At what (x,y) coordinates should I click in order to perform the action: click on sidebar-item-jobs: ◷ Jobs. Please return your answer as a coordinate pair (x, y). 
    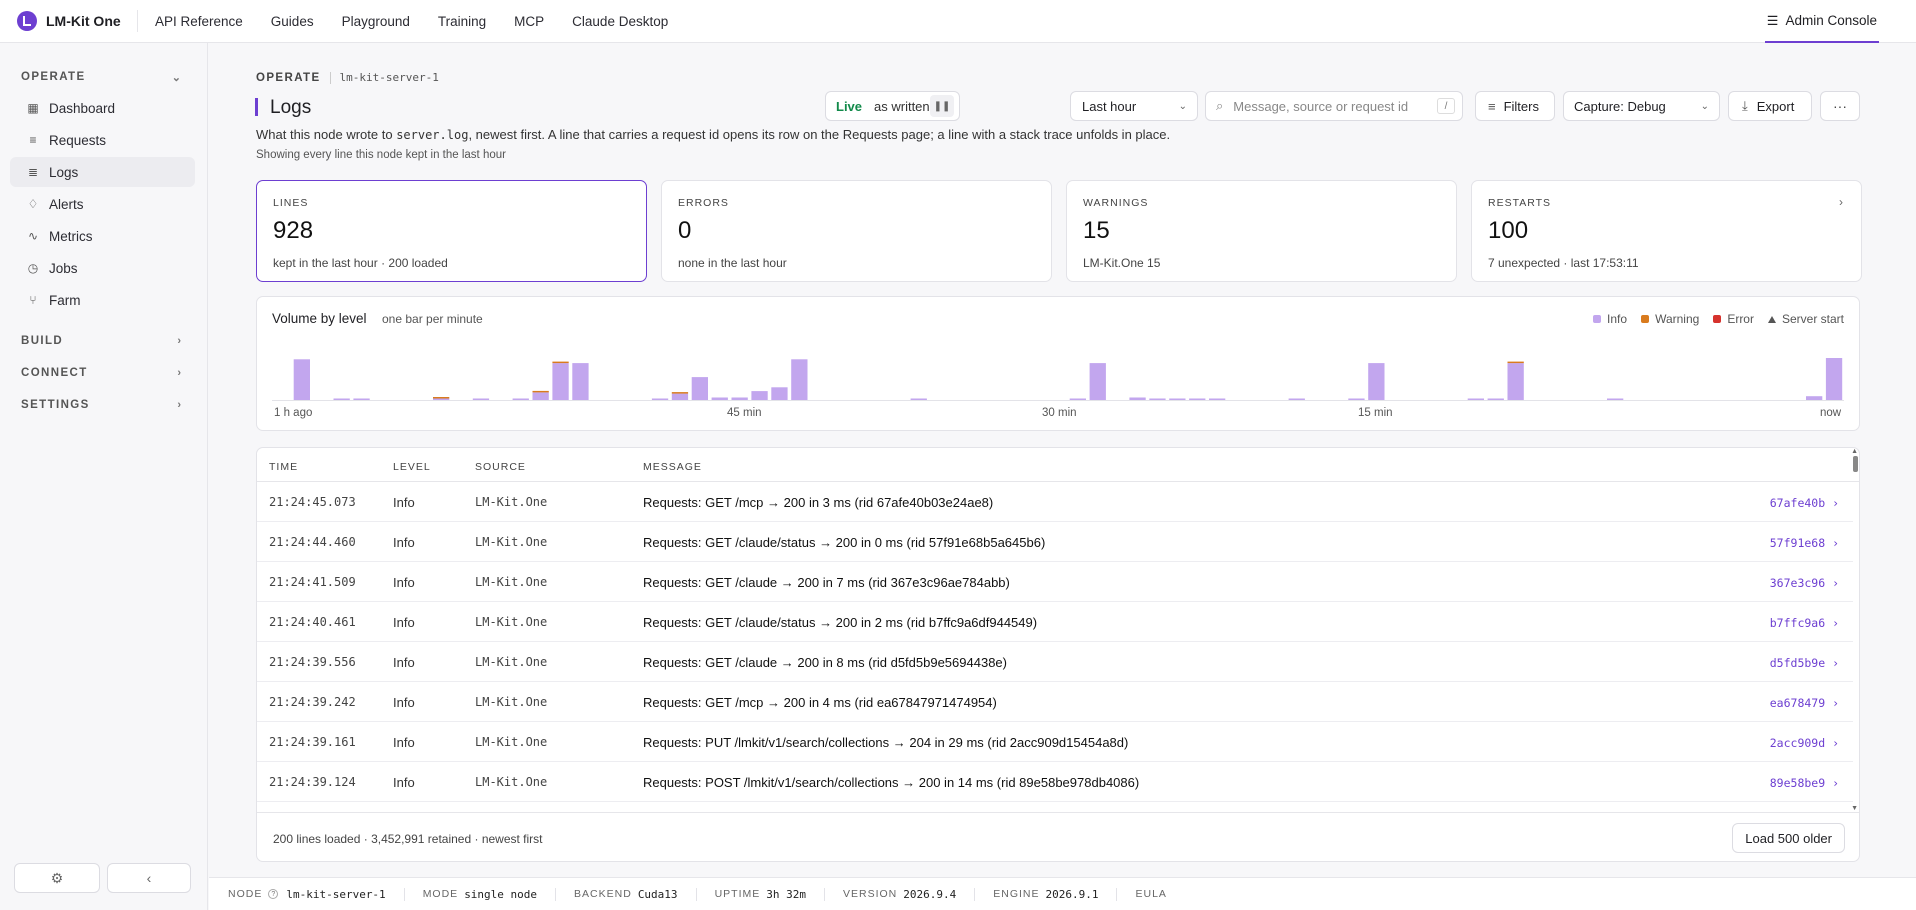
    Looking at the image, I should click on (102, 268).